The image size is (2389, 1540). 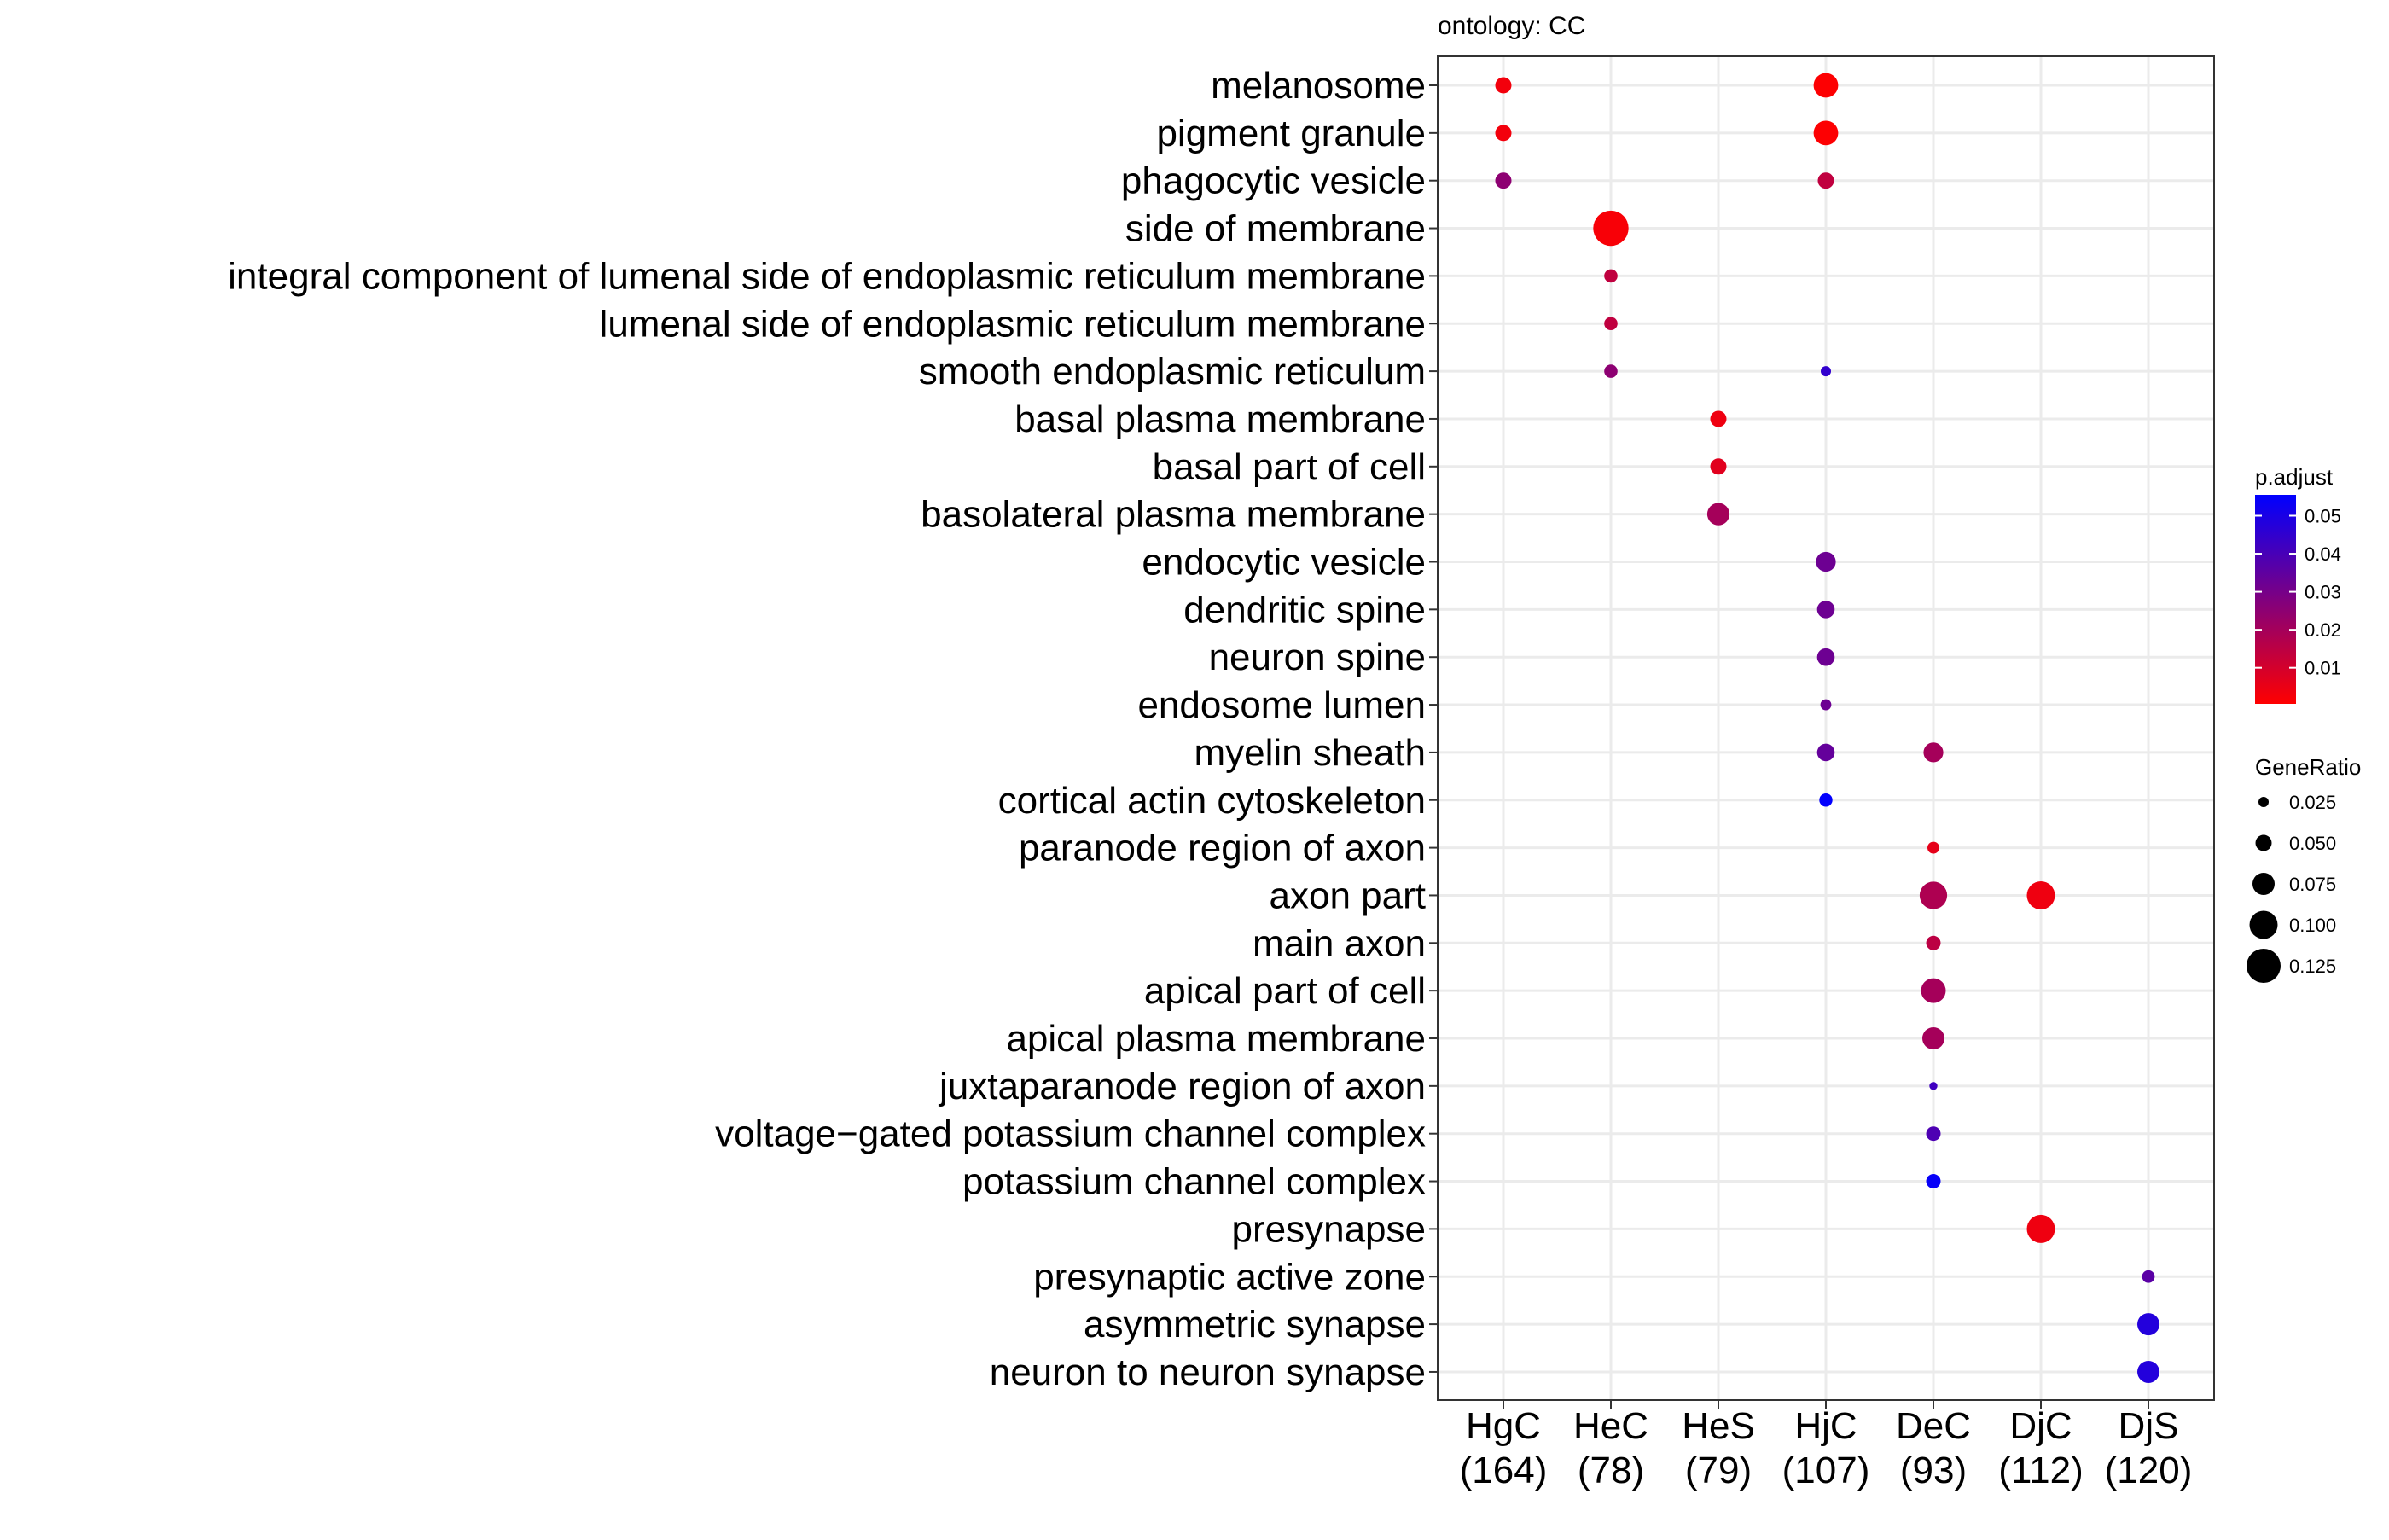 What do you see at coordinates (1305, 610) in the screenshot?
I see `y-axis-label: dendritic spine` at bounding box center [1305, 610].